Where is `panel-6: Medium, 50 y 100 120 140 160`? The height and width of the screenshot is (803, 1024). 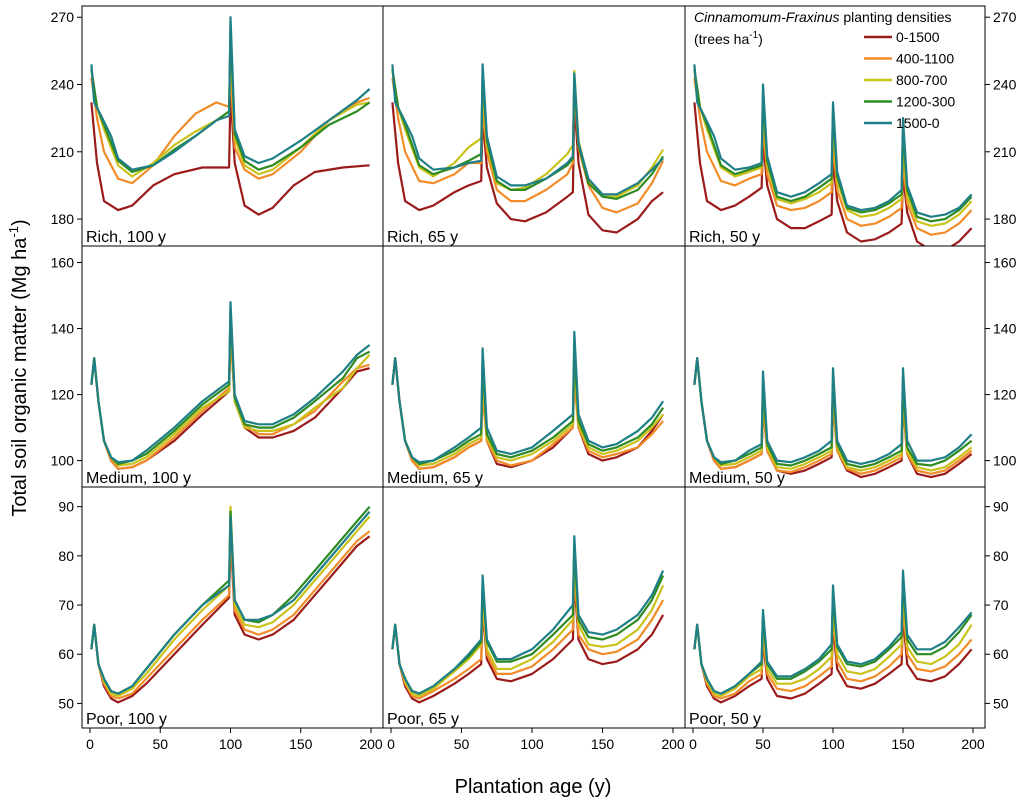
panel-6: Medium, 50 y 100 120 140 160 is located at coordinates (850, 366).